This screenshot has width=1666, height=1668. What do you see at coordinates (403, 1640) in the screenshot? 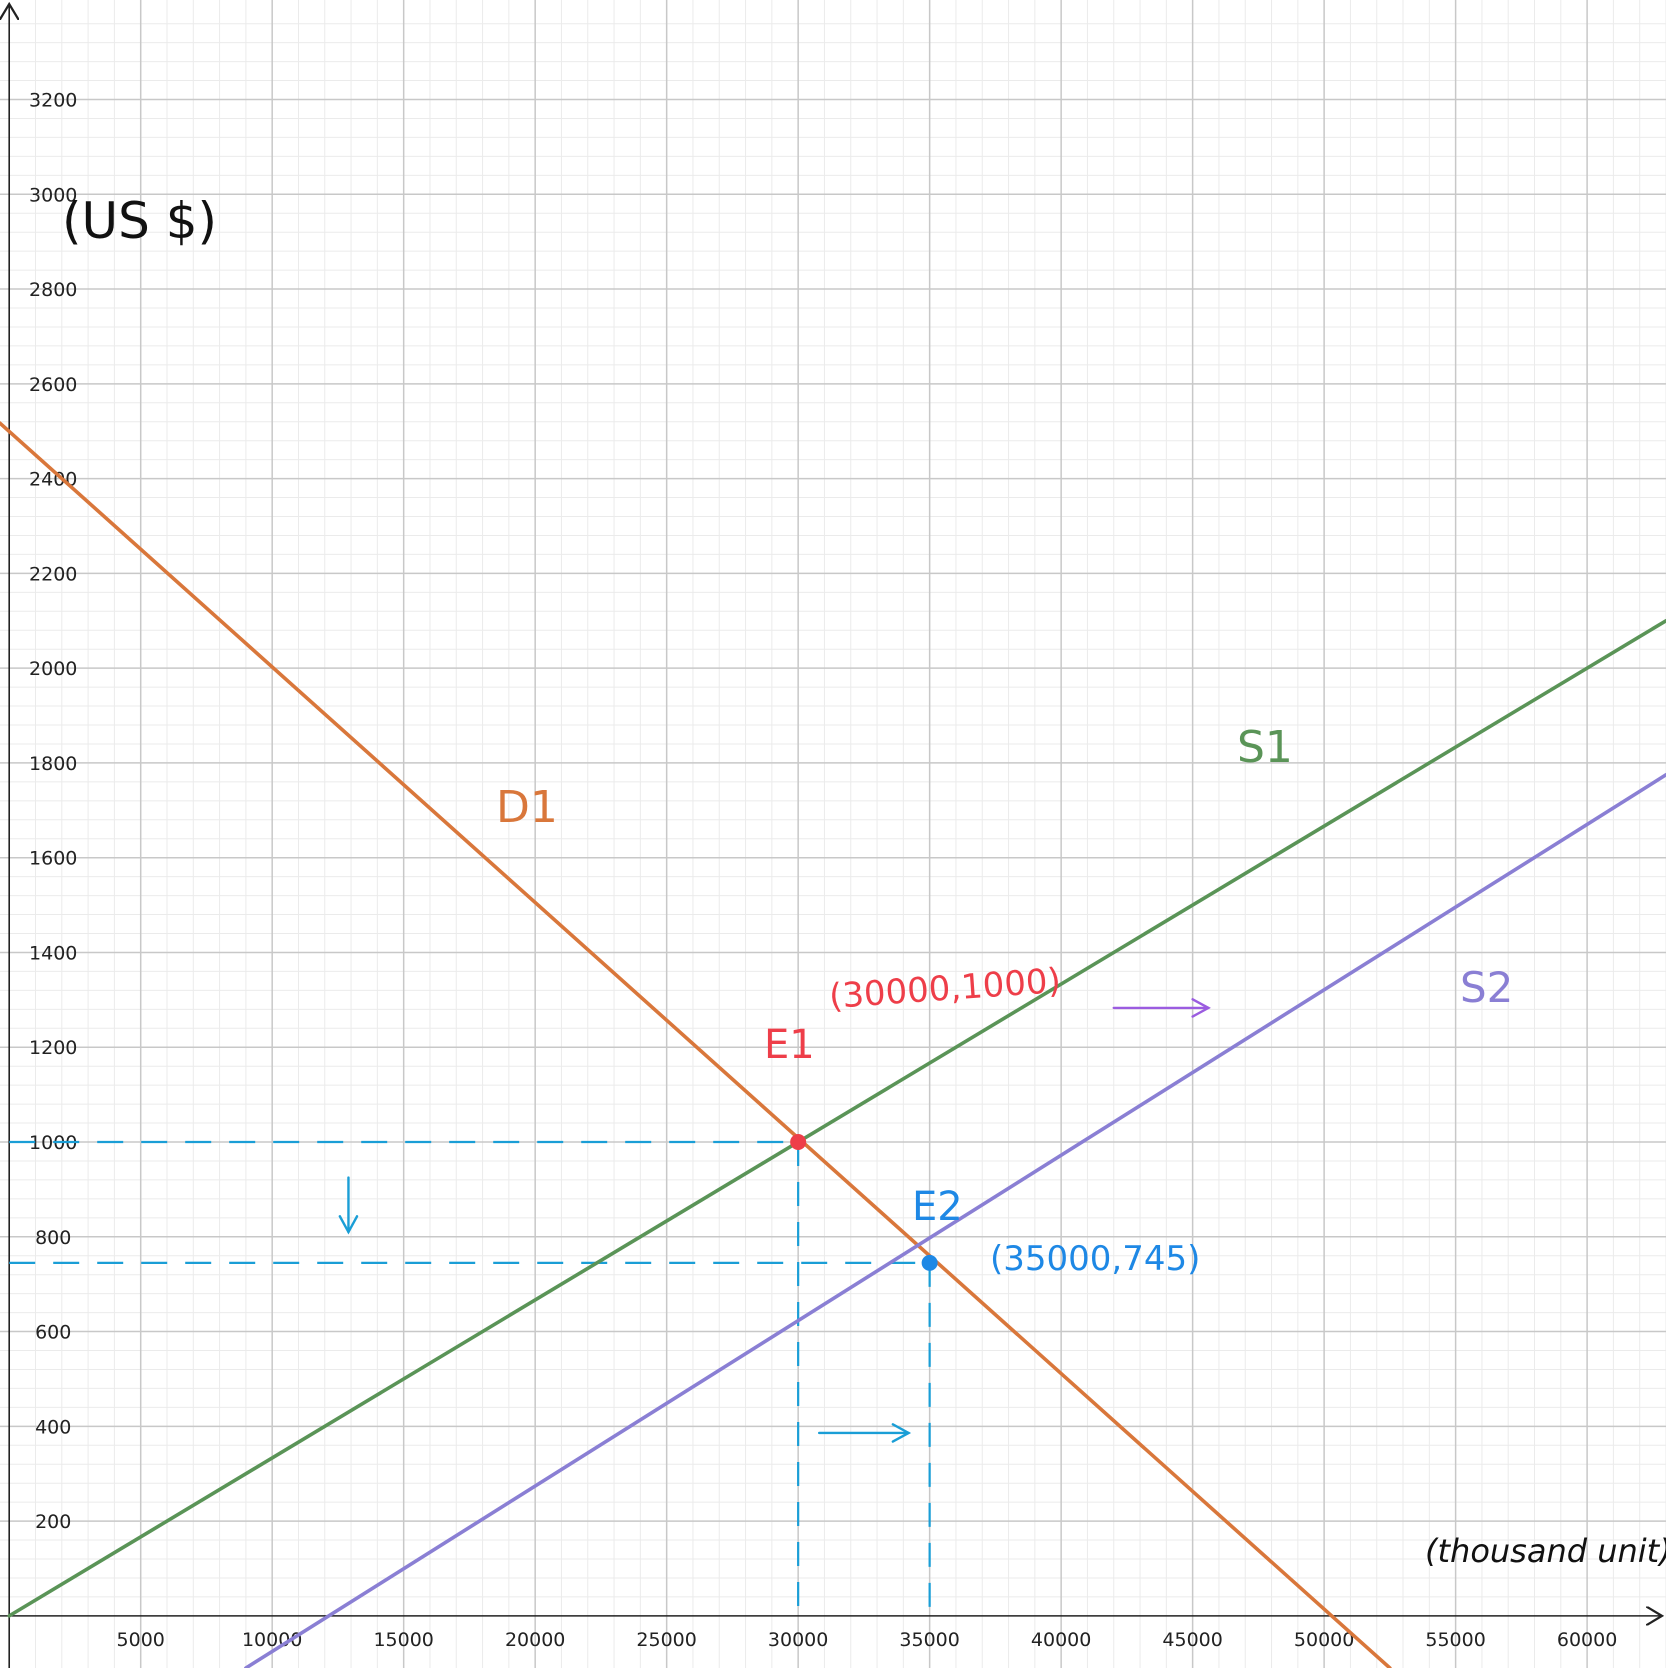
I see `x-tick-label: 15000` at bounding box center [403, 1640].